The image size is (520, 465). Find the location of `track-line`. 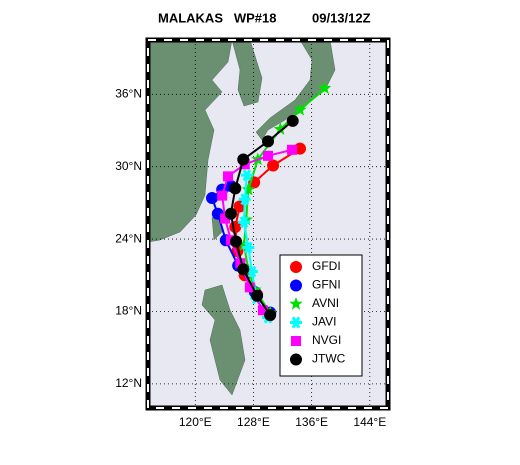

track-line is located at coordinates (257, 229).